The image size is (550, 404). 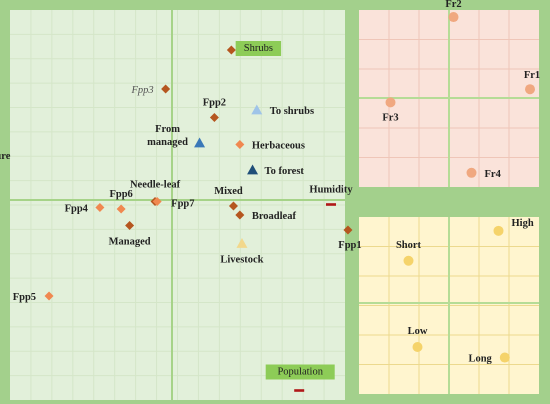 I want to click on label-high: High, so click(x=523, y=223).